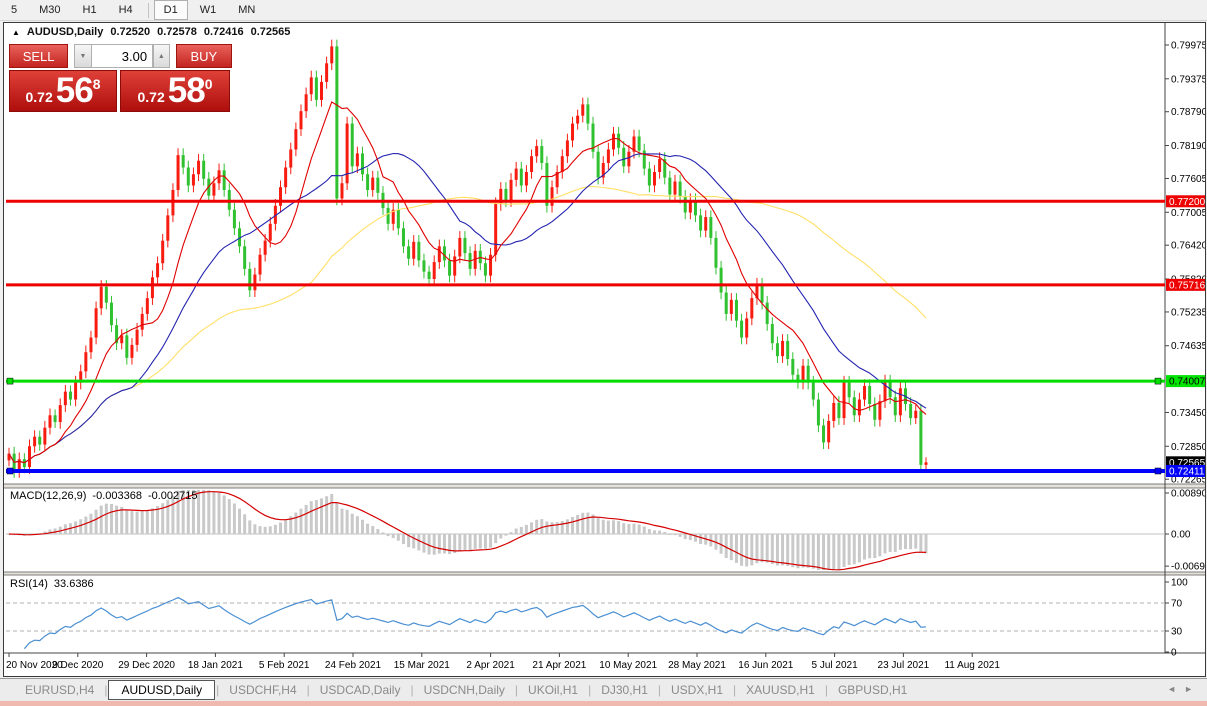  What do you see at coordinates (1176, 689) in the screenshot?
I see `tab-scroll-left-icon: ◄` at bounding box center [1176, 689].